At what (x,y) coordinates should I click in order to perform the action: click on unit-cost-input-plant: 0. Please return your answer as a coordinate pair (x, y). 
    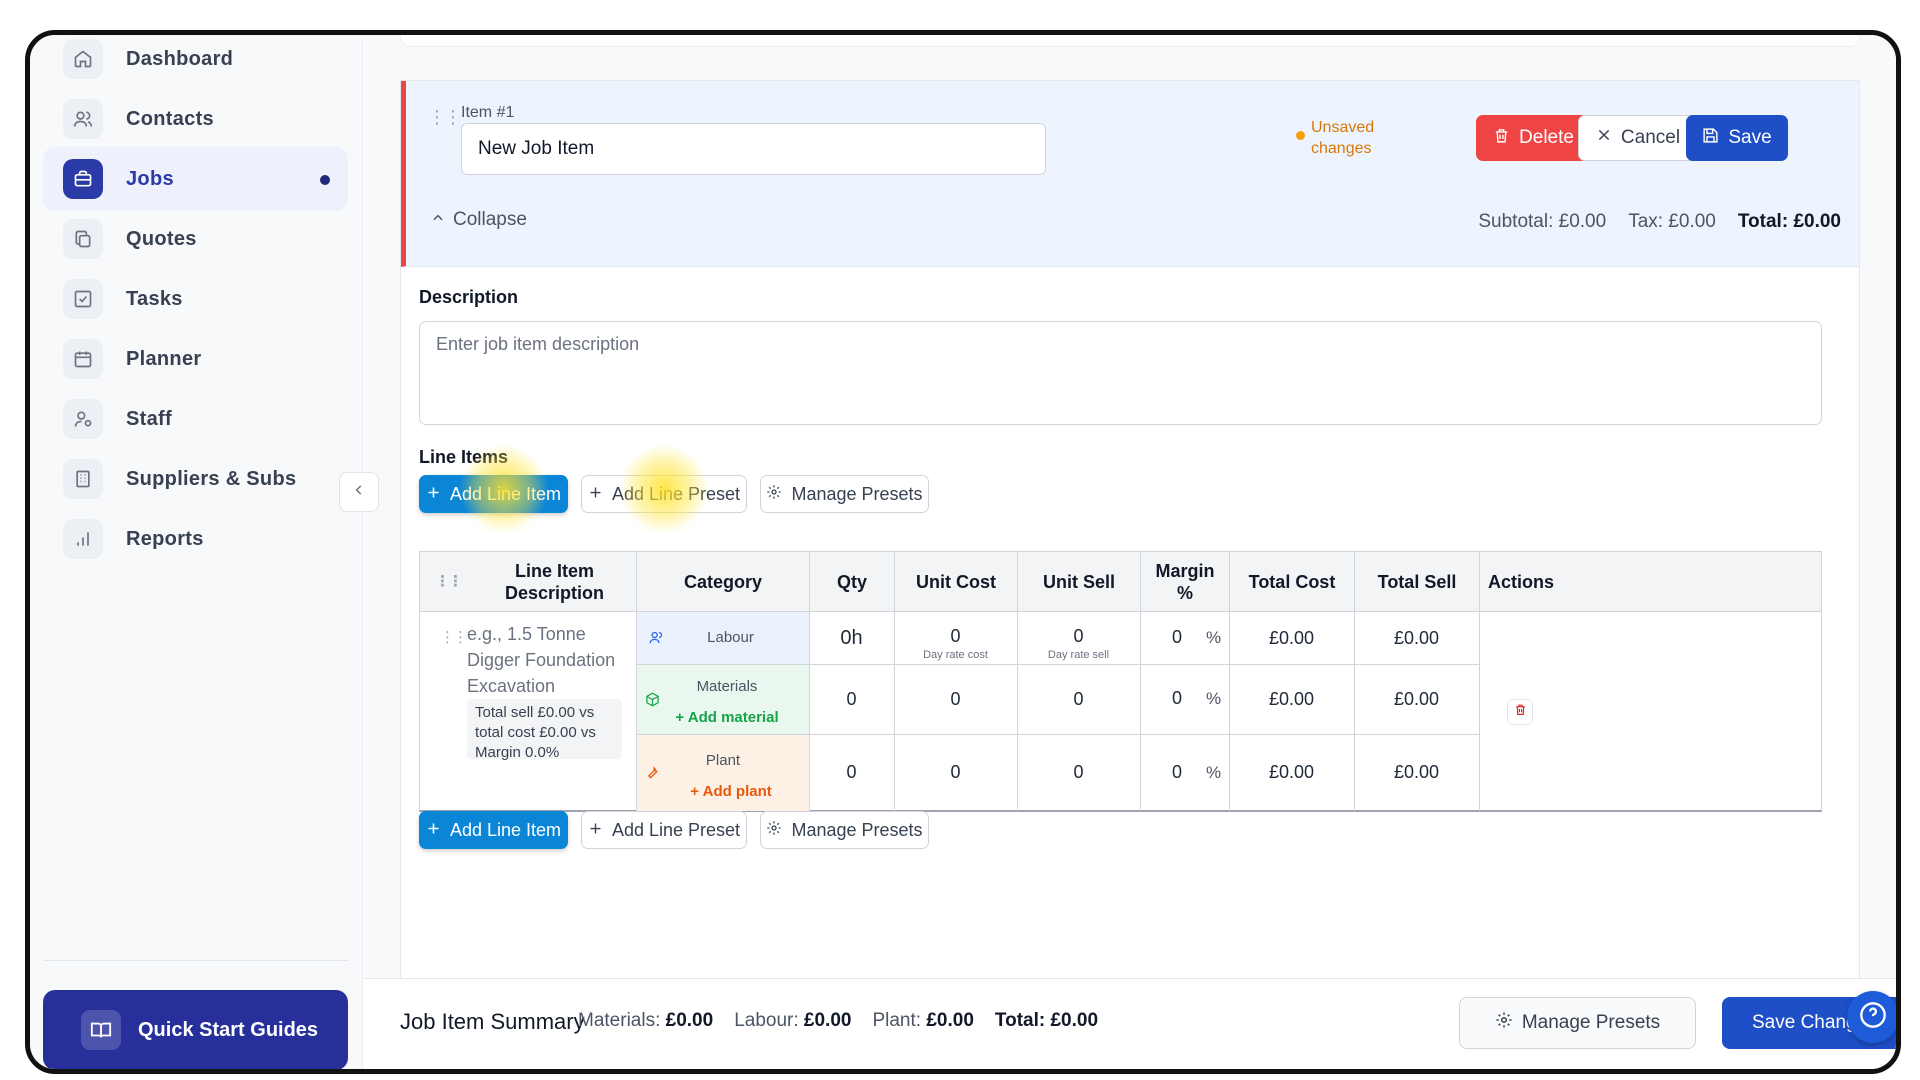
    Looking at the image, I should click on (955, 772).